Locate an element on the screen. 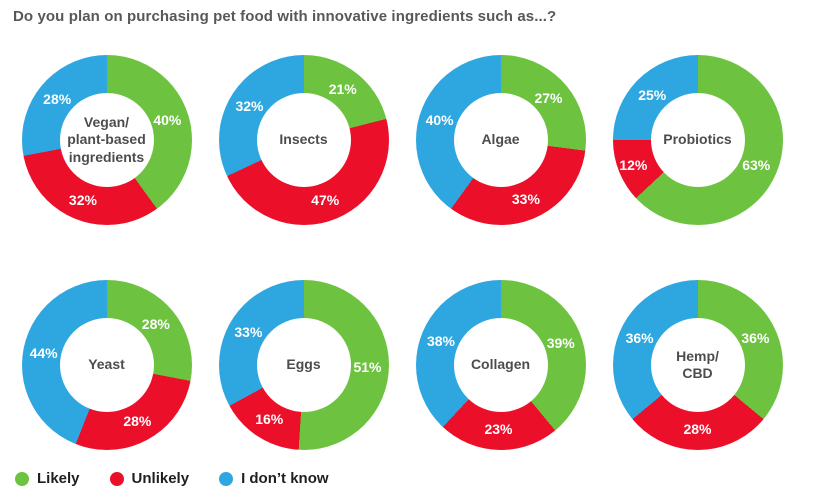 The image size is (819, 503). legend-item-i-don-t-know: I don’t know is located at coordinates (274, 478).